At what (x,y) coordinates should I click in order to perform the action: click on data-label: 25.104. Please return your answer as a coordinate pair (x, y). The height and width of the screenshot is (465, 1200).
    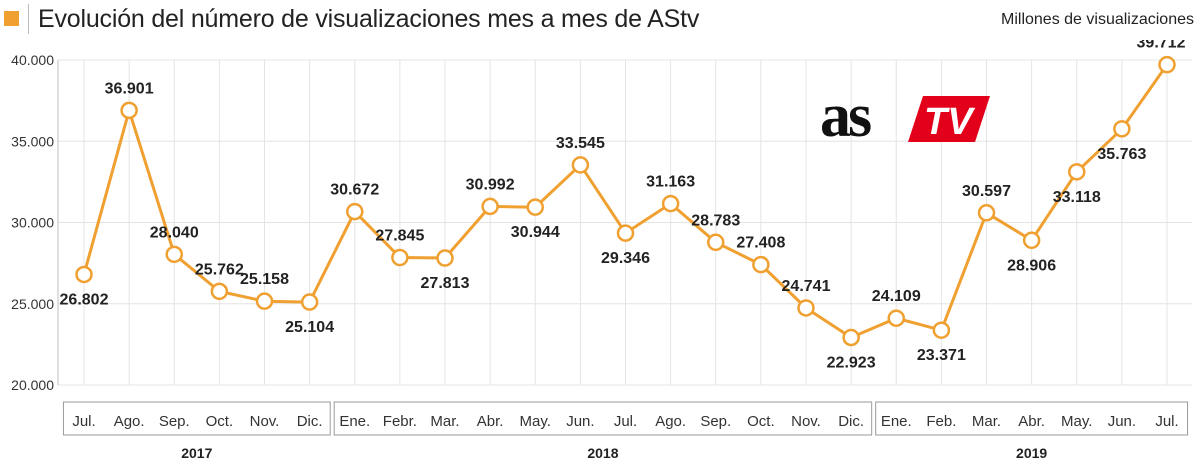
    Looking at the image, I should click on (309, 327).